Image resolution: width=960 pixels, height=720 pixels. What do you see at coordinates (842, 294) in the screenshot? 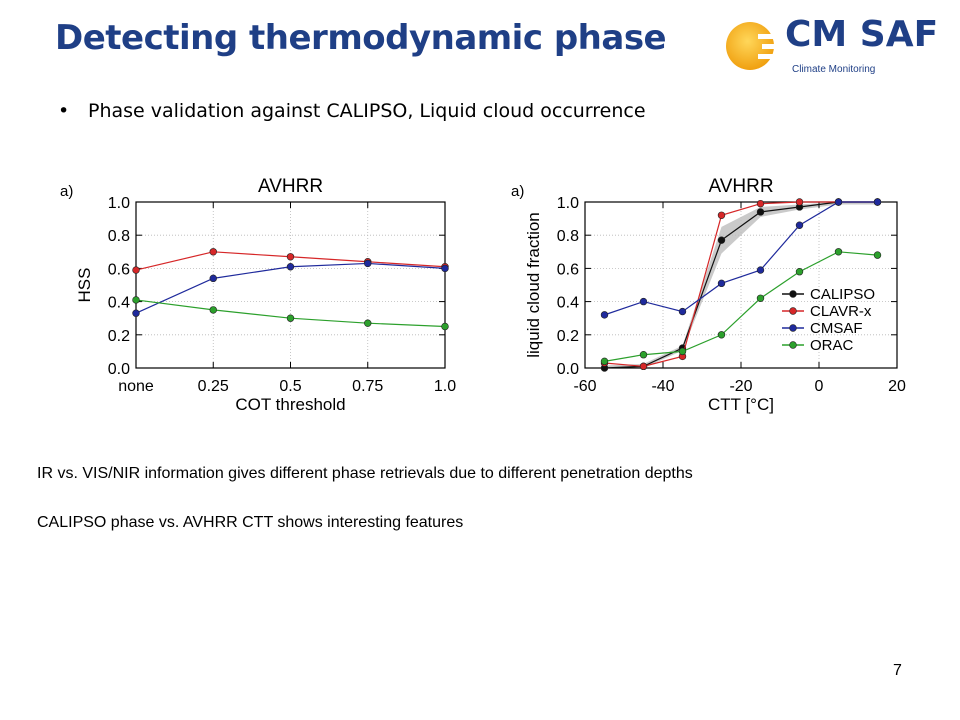
I see `legend-label: CALIPSO` at bounding box center [842, 294].